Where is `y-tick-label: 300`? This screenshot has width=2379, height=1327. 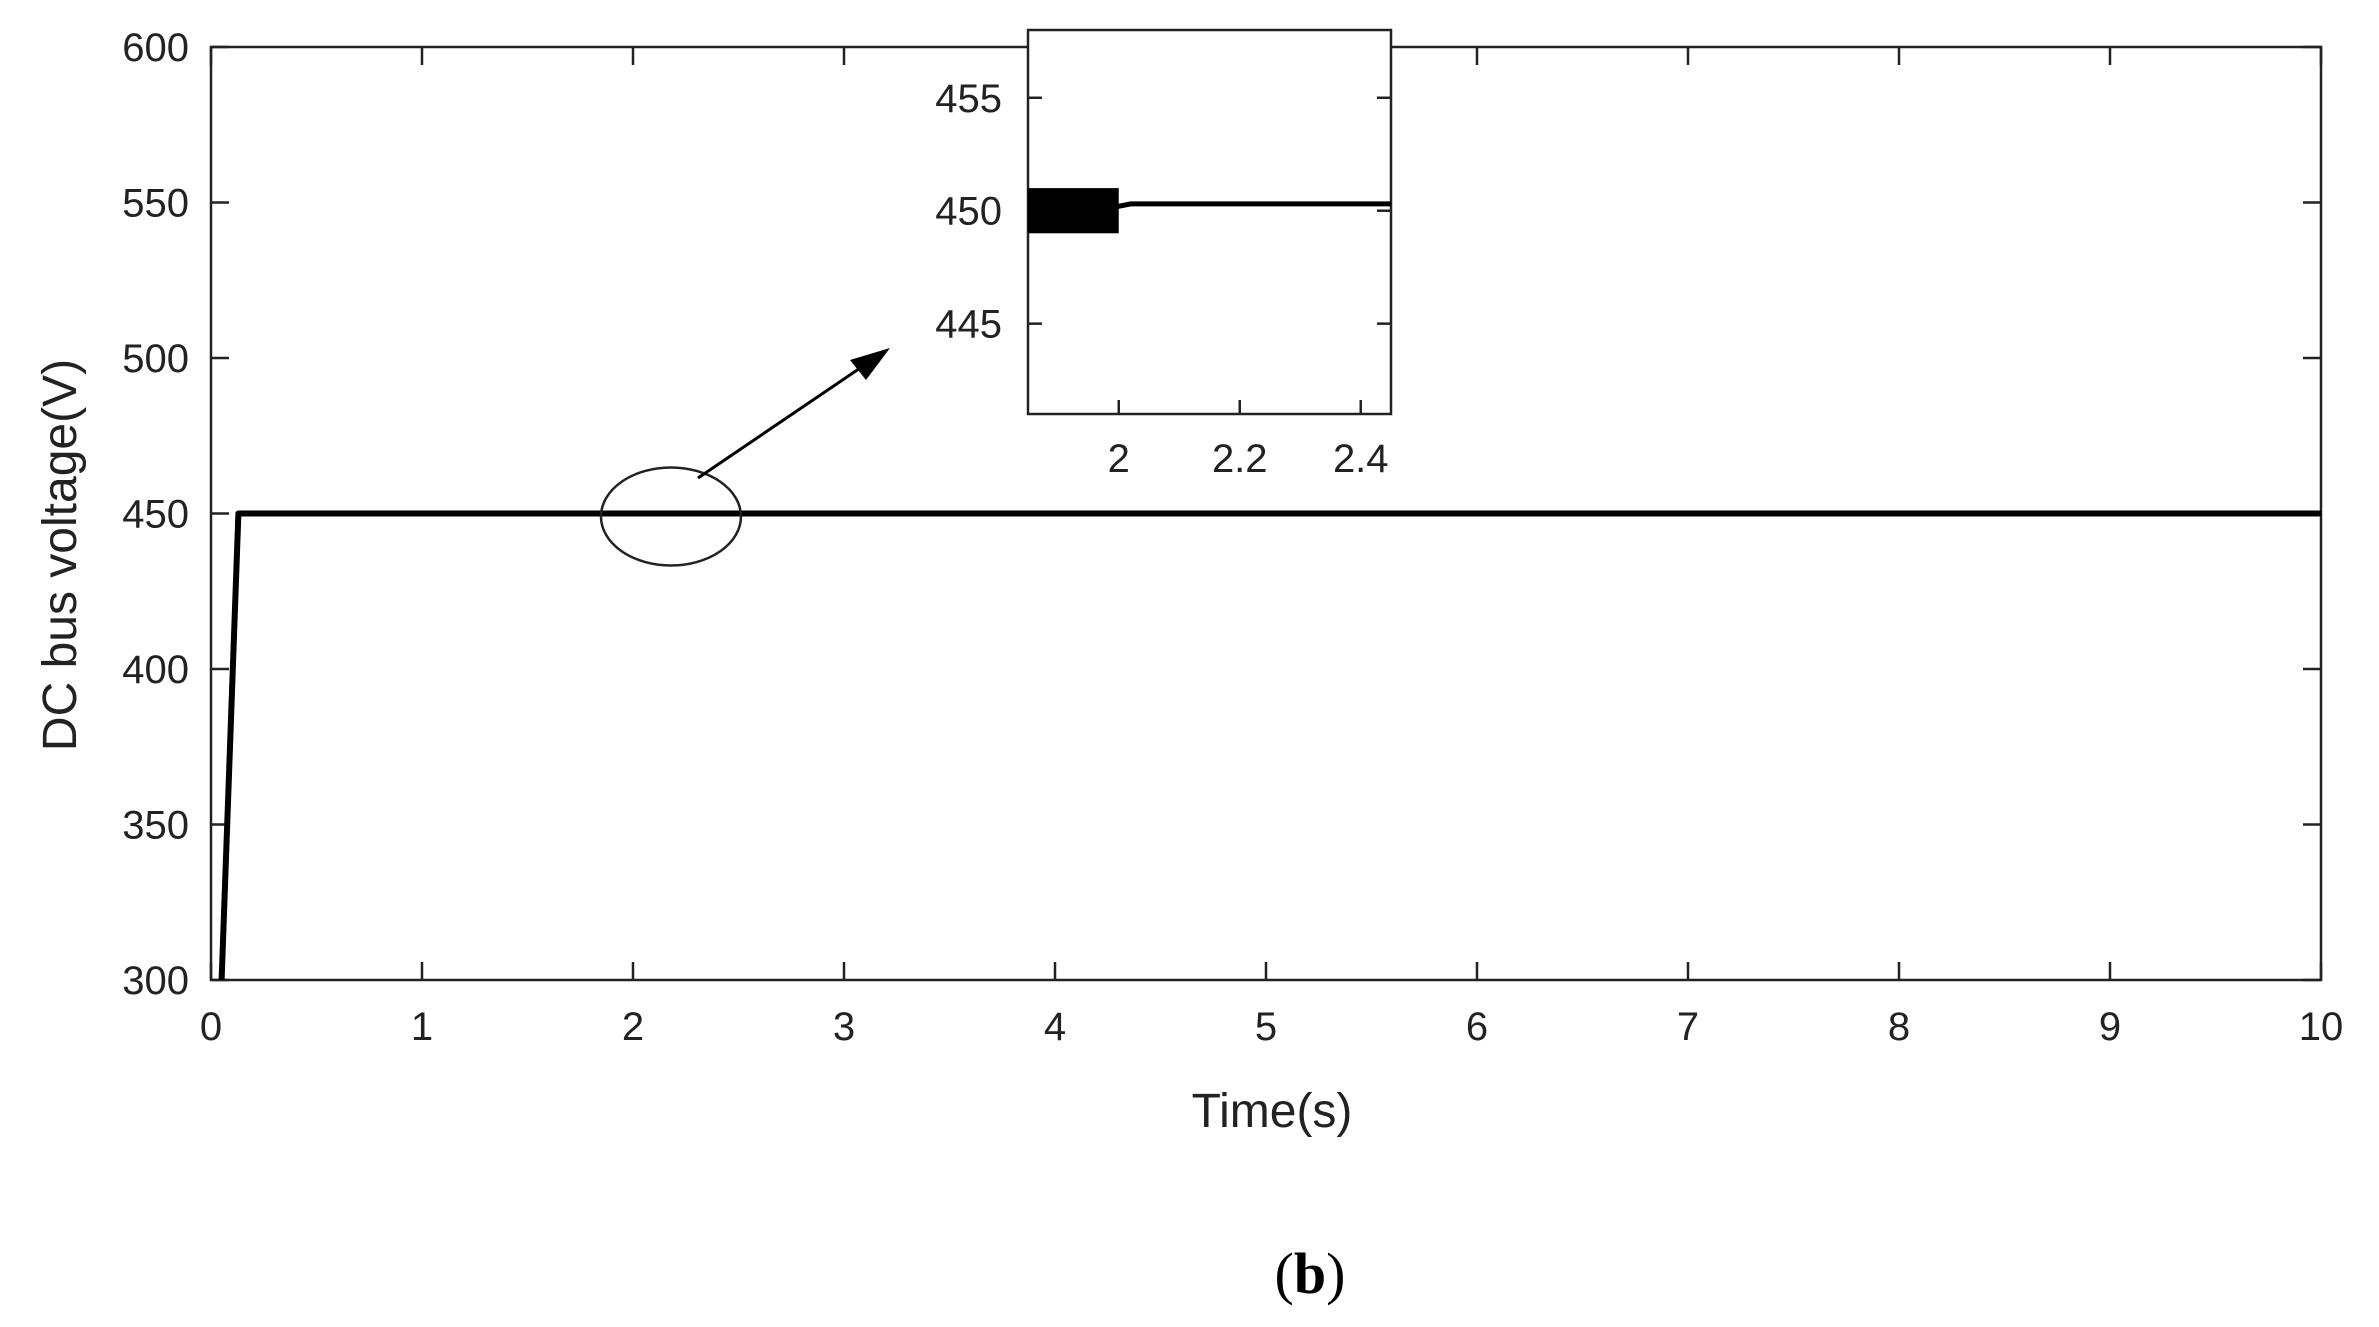
y-tick-label: 300 is located at coordinates (155, 981).